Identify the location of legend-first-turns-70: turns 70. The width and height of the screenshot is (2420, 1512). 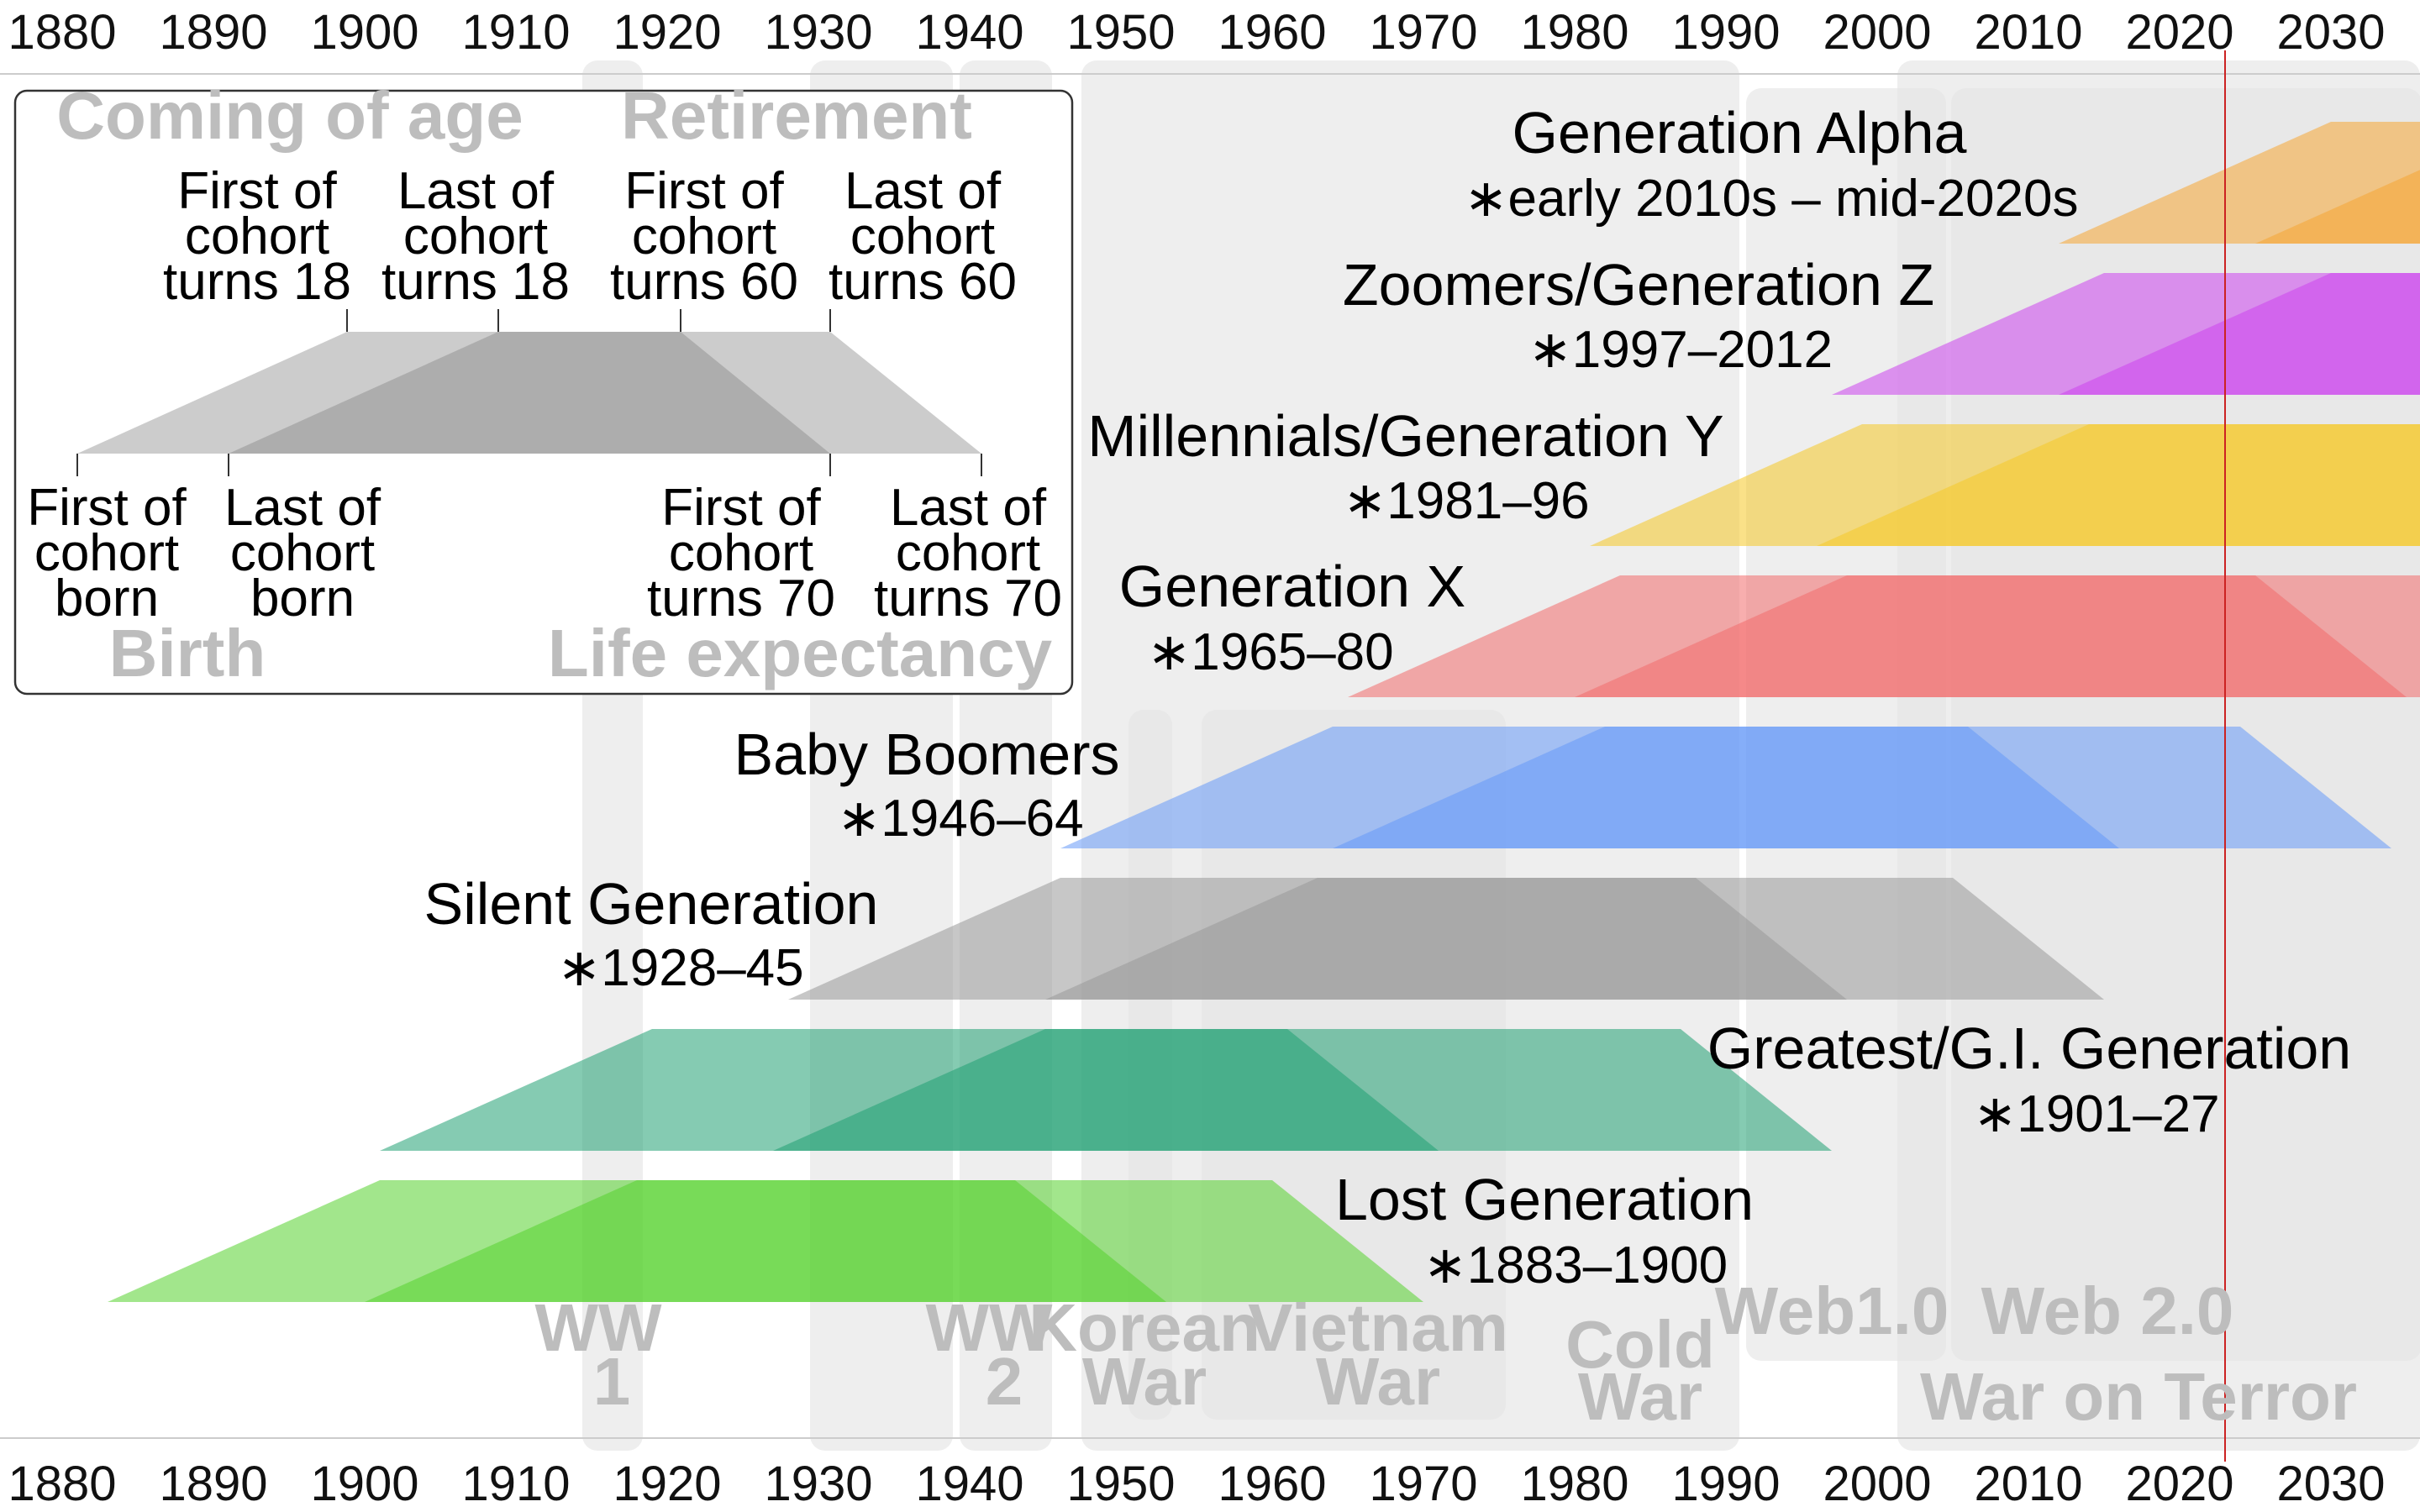
(741, 598).